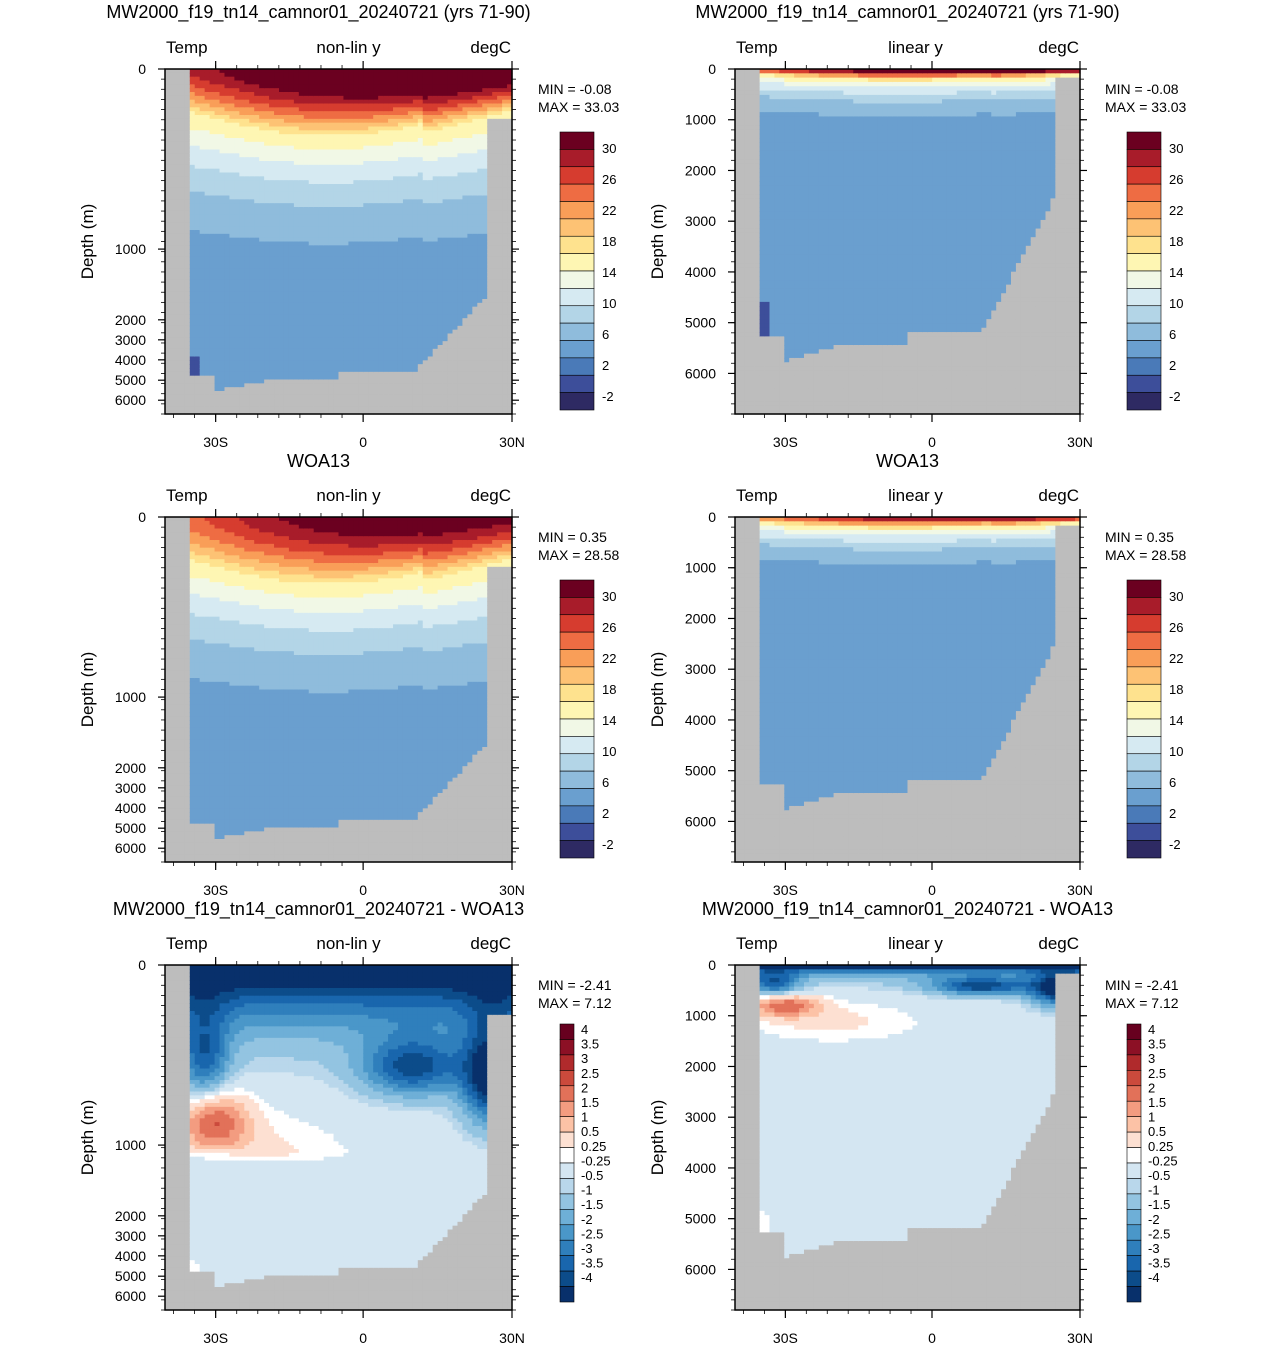 Image resolution: width=1285 pixels, height=1349 pixels. I want to click on colorbar-label: 3.5, so click(1157, 1044).